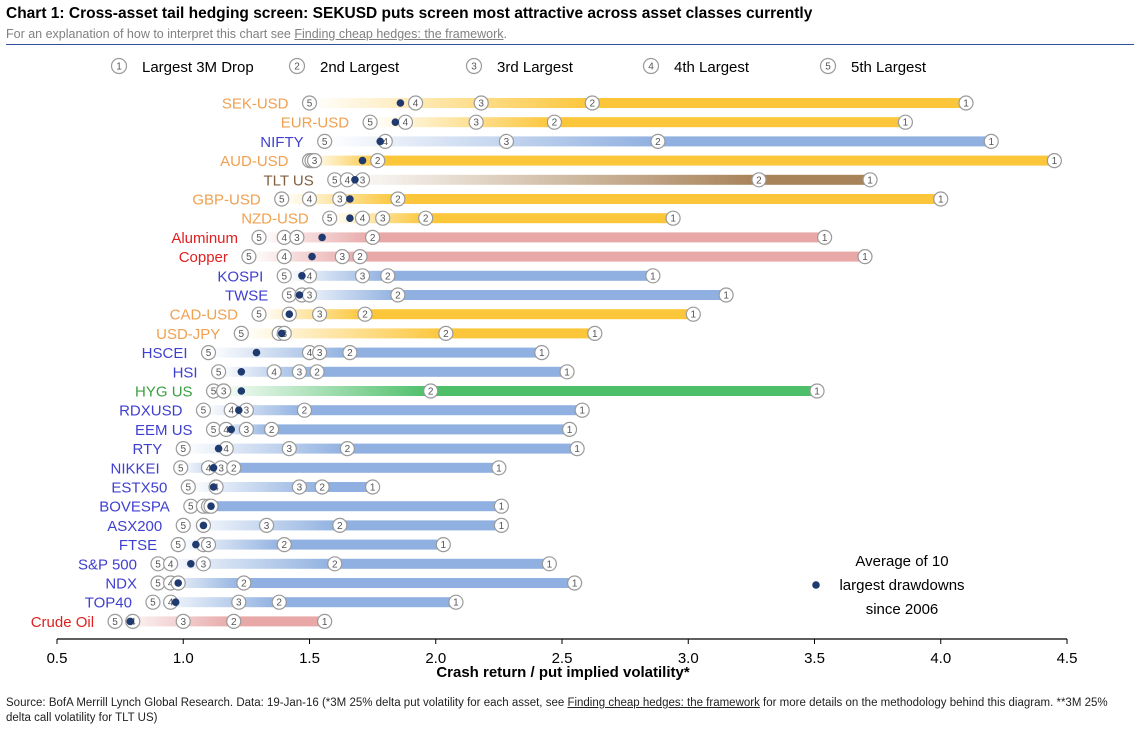  What do you see at coordinates (502, 238) in the screenshot?
I see `chart-row: Aluminum 5 4 3 2 1` at bounding box center [502, 238].